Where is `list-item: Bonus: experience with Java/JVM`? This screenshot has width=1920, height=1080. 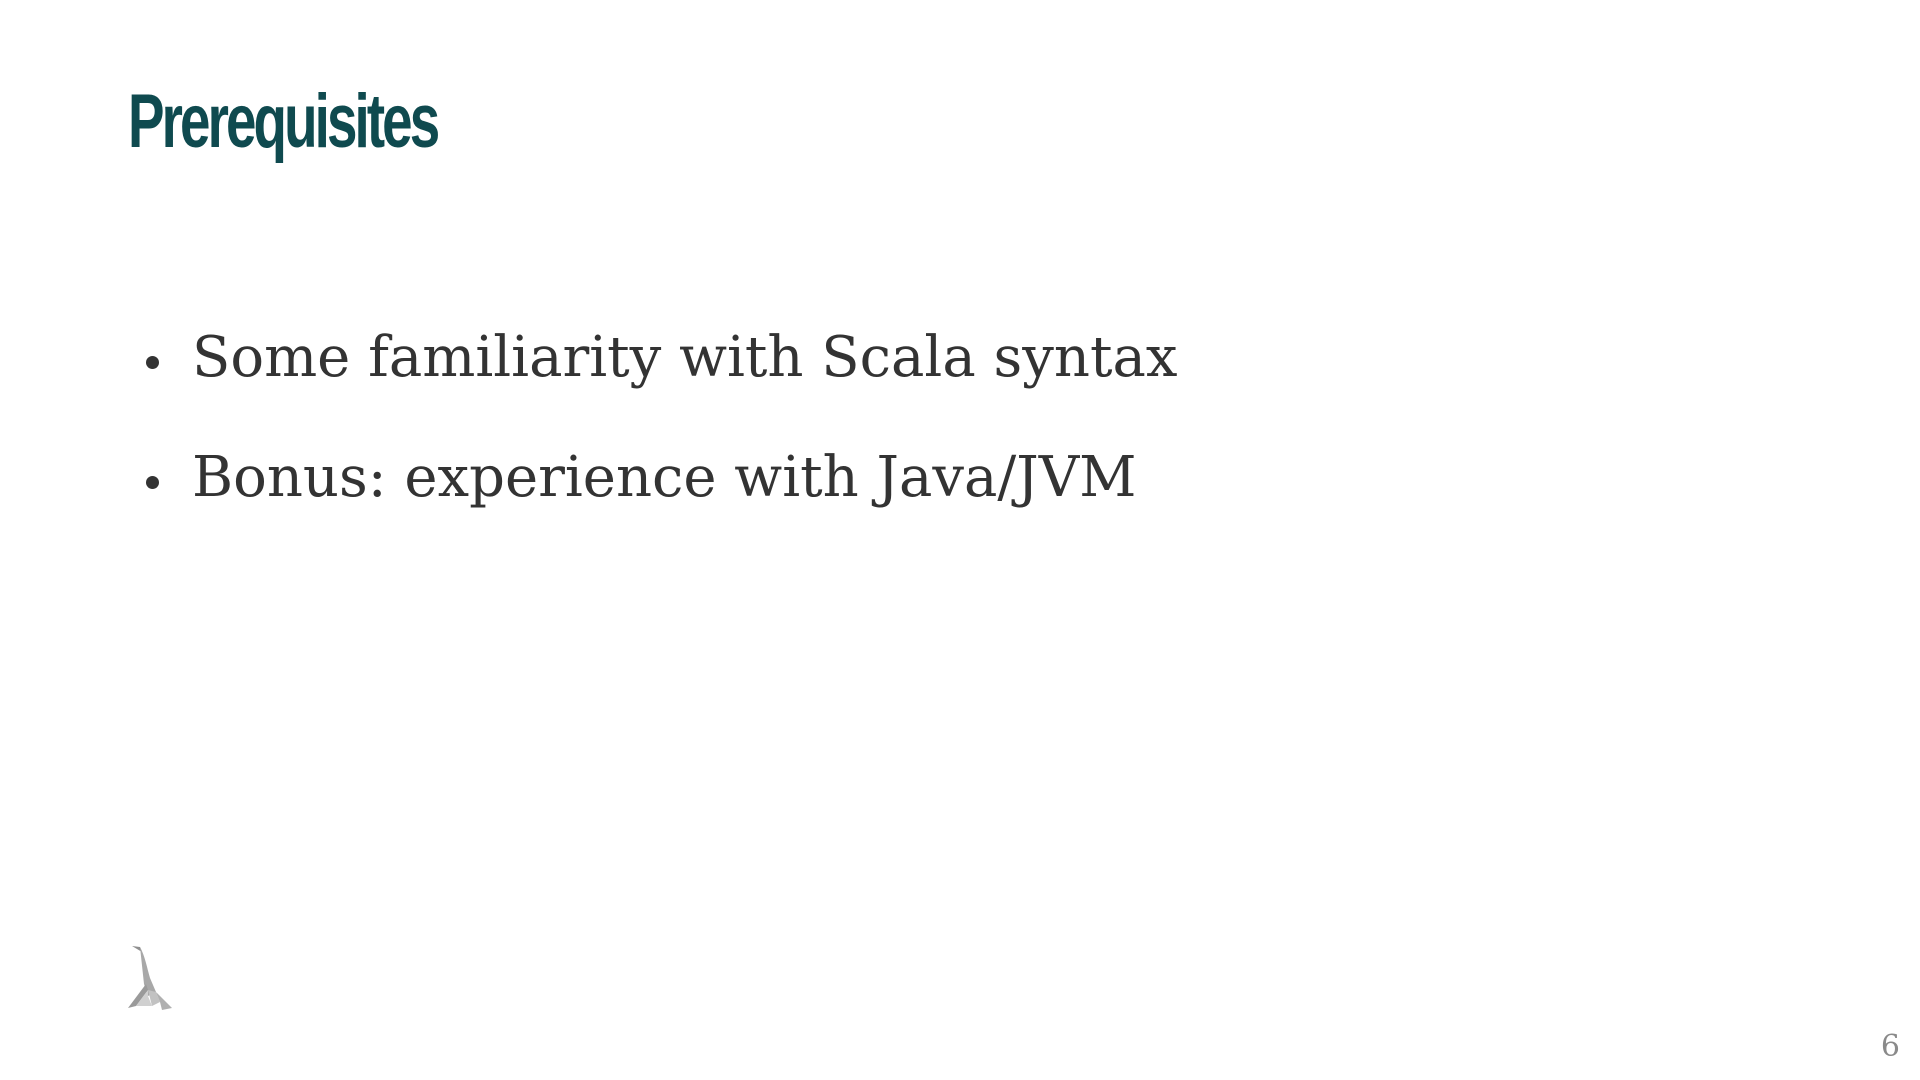
list-item: Bonus: experience with Java/JVM is located at coordinates (658, 478).